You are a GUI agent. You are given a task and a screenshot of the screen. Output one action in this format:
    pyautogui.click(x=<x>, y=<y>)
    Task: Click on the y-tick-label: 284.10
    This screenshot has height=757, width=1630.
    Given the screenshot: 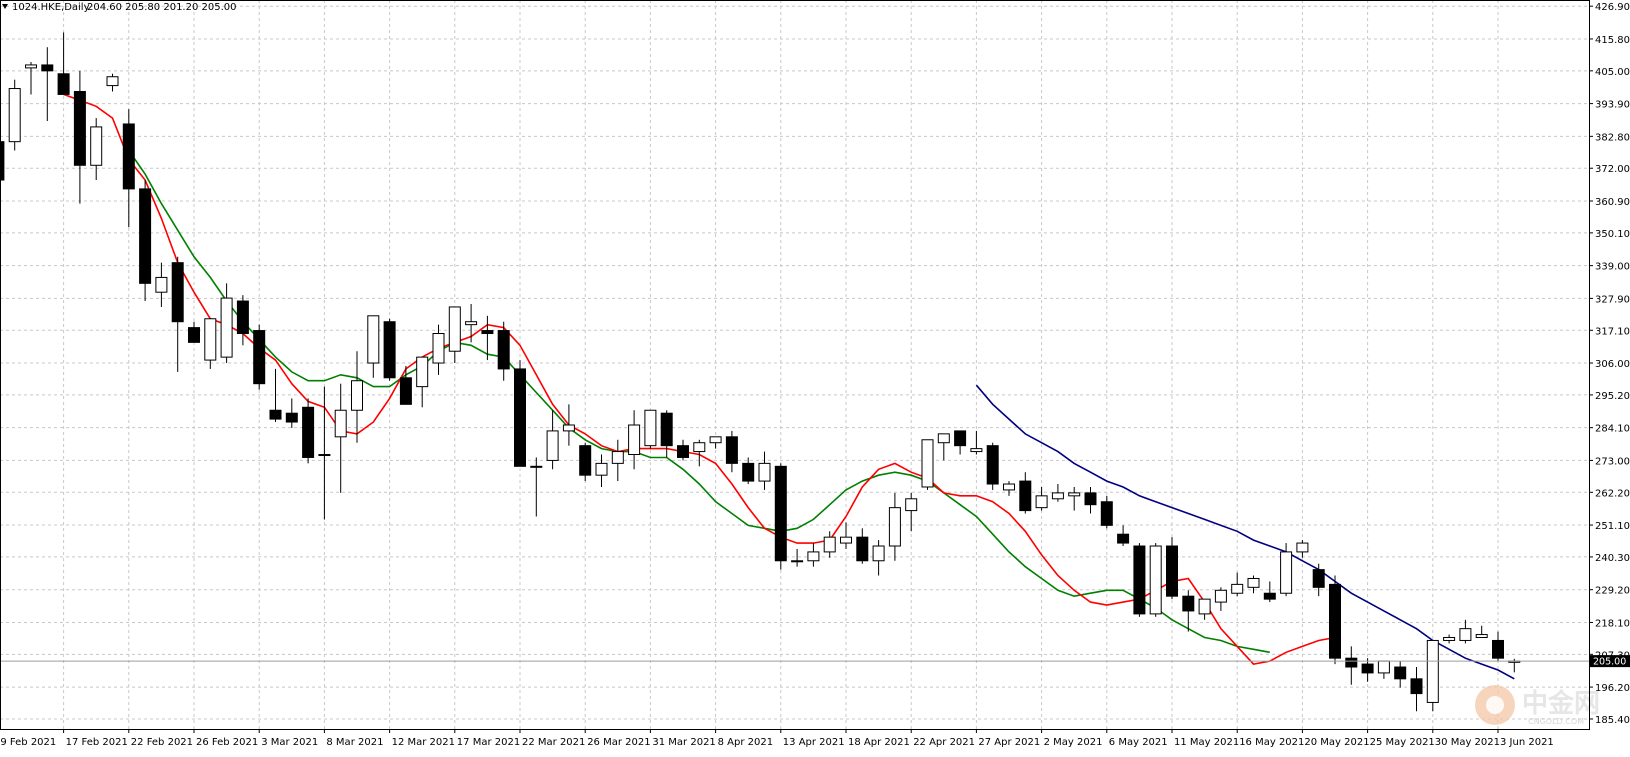 What is the action you would take?
    pyautogui.click(x=1612, y=429)
    